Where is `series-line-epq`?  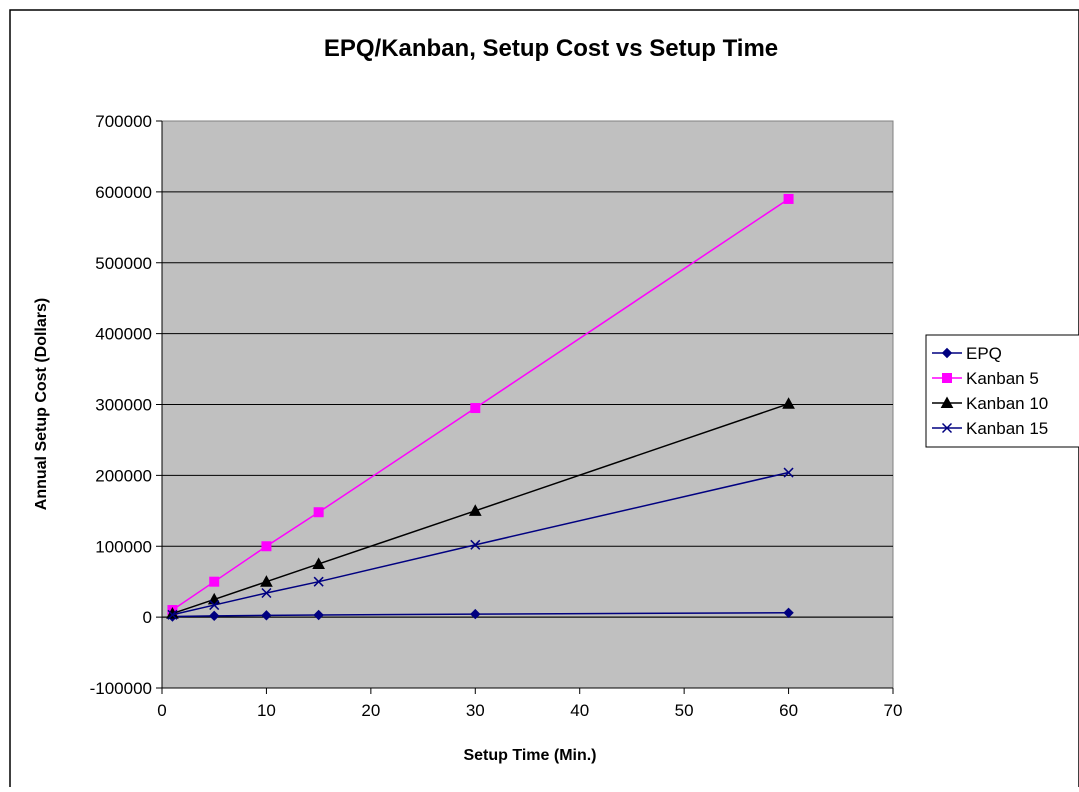 series-line-epq is located at coordinates (480, 615).